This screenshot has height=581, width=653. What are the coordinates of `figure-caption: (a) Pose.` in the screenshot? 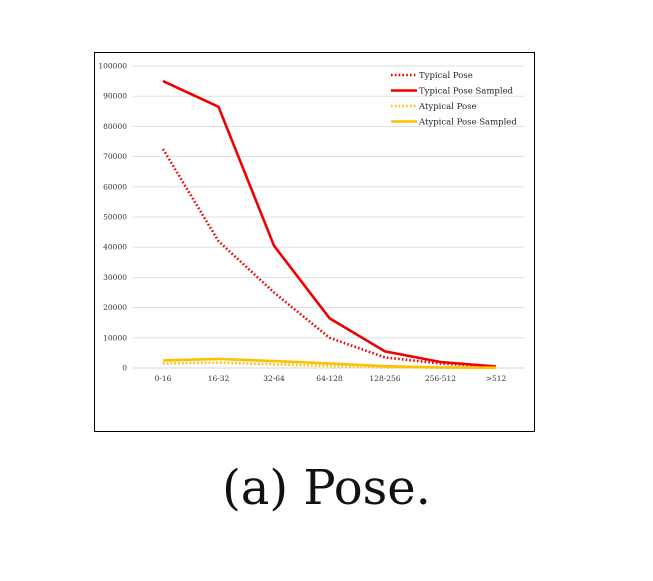 It's located at (326, 488).